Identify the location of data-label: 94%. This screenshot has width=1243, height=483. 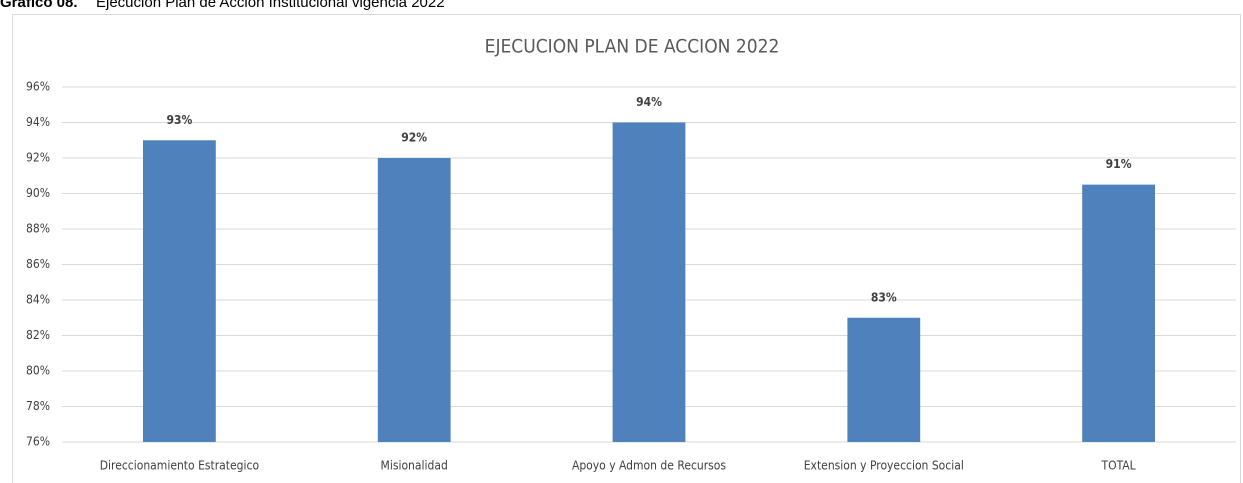
(649, 102).